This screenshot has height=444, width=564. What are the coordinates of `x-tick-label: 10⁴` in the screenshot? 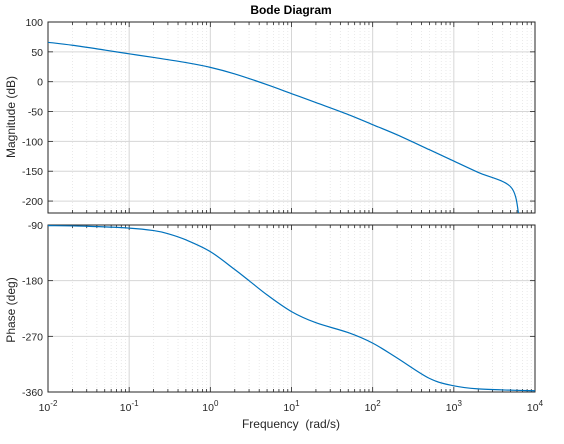 It's located at (535, 406).